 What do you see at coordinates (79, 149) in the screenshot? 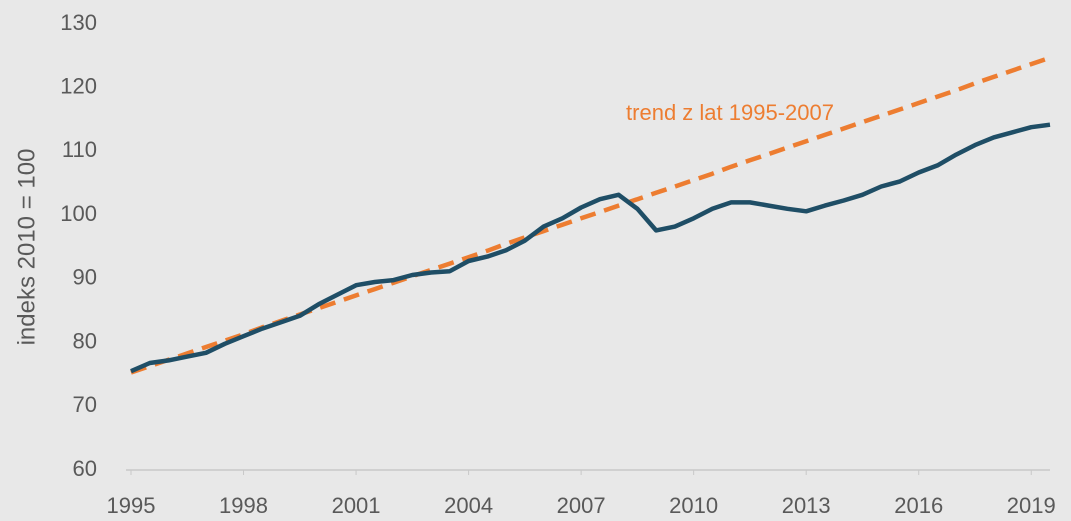
I see `y-tick-label: 110` at bounding box center [79, 149].